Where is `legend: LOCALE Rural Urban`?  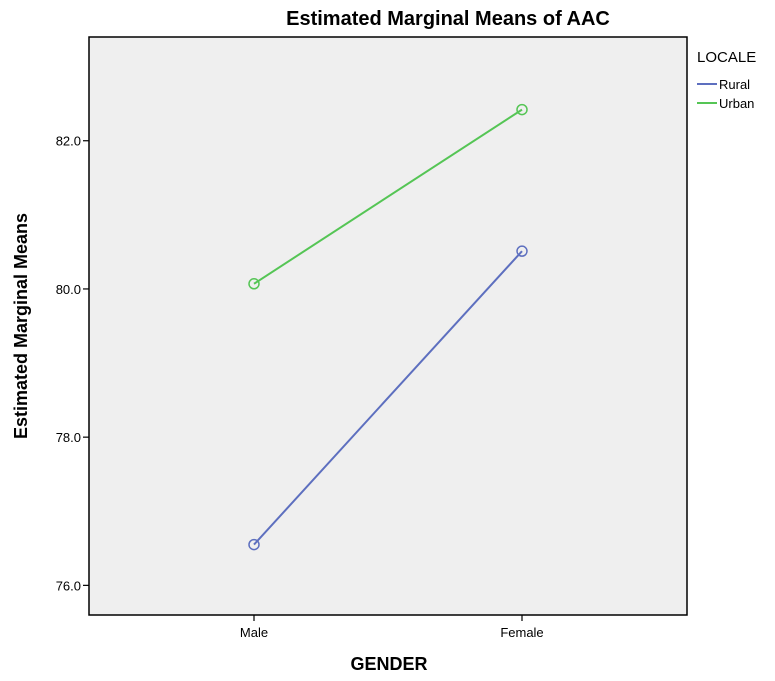 legend: LOCALE Rural Urban is located at coordinates (726, 80).